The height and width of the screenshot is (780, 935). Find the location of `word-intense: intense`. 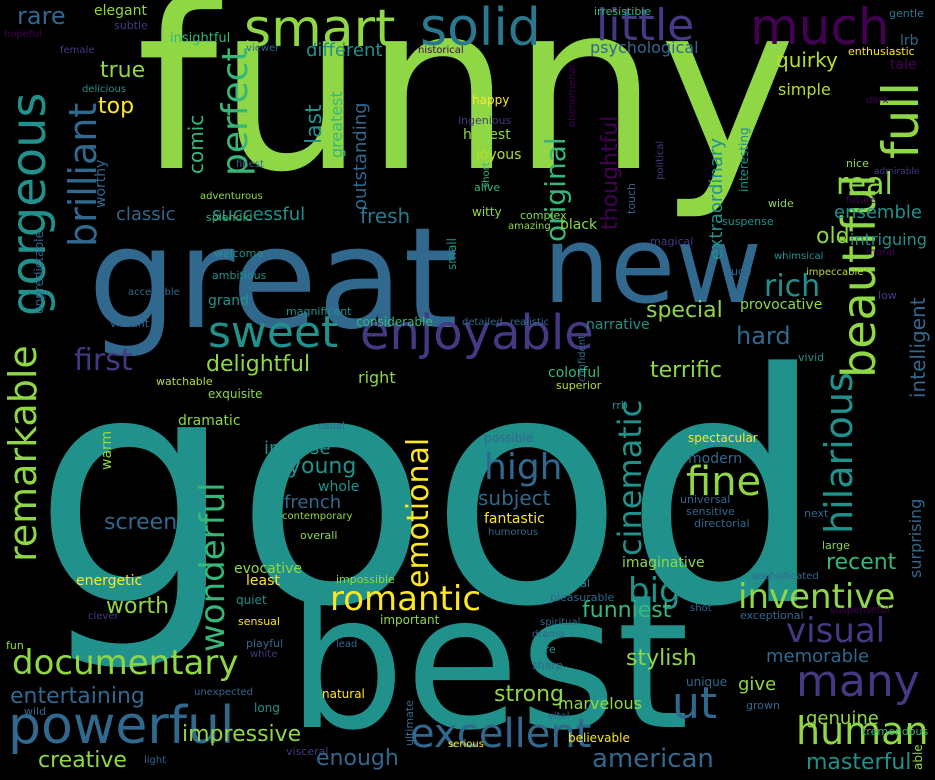

word-intense: intense is located at coordinates (297, 448).